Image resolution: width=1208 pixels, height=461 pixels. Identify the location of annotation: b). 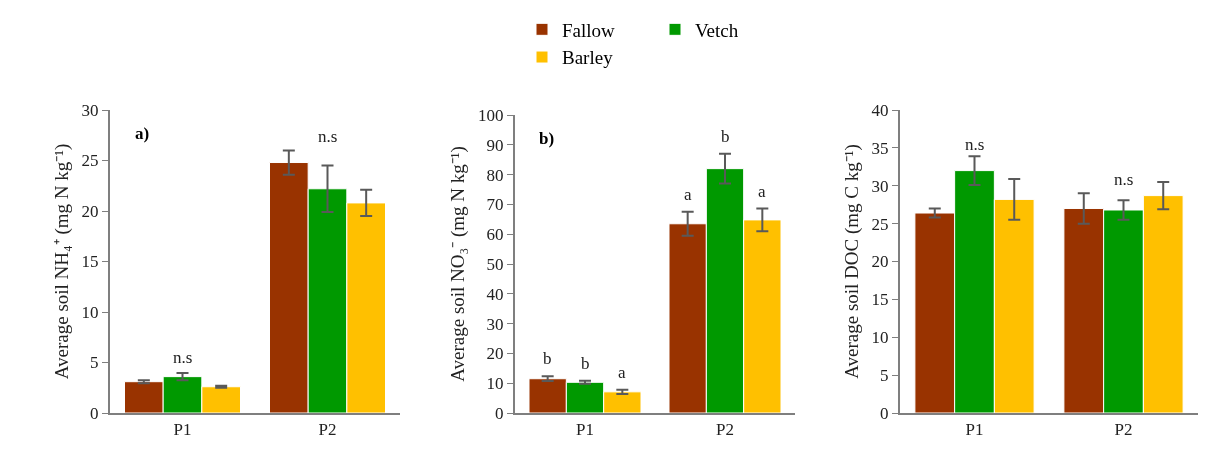
(547, 138).